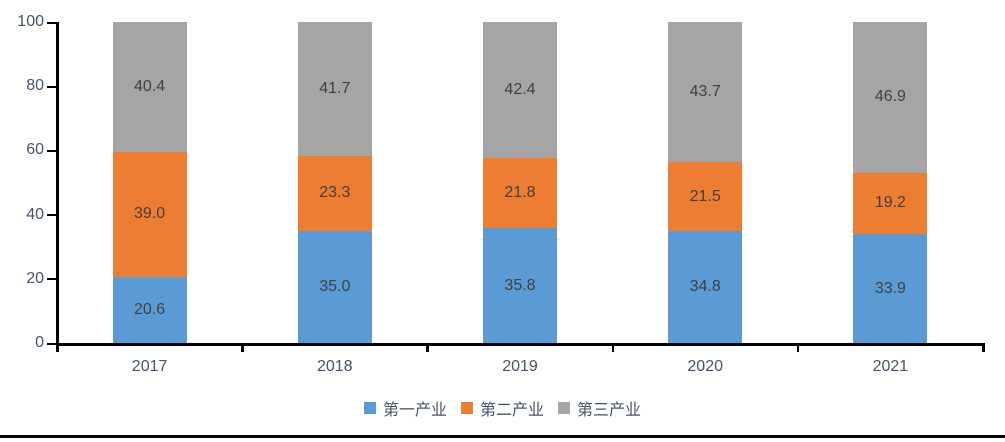 The height and width of the screenshot is (442, 1005). I want to click on bar-segment-第二产业: 19.2, so click(890, 203).